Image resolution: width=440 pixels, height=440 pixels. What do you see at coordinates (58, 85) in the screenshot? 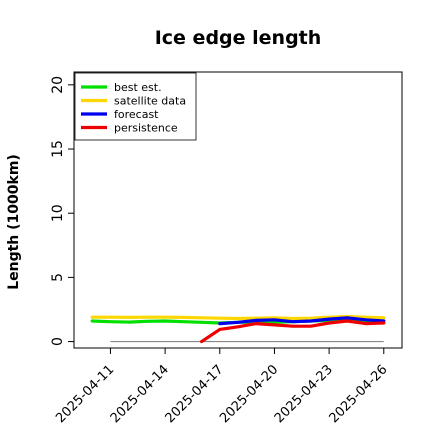
I see `y-tick-label: 20` at bounding box center [58, 85].